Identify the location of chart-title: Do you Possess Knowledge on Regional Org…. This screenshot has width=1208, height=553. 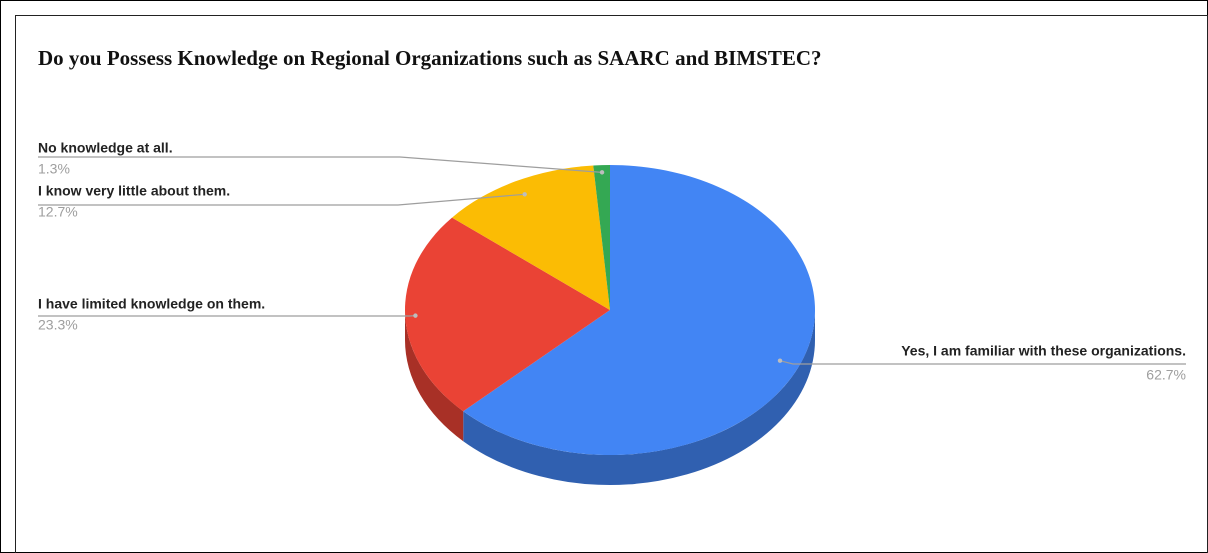
(430, 58).